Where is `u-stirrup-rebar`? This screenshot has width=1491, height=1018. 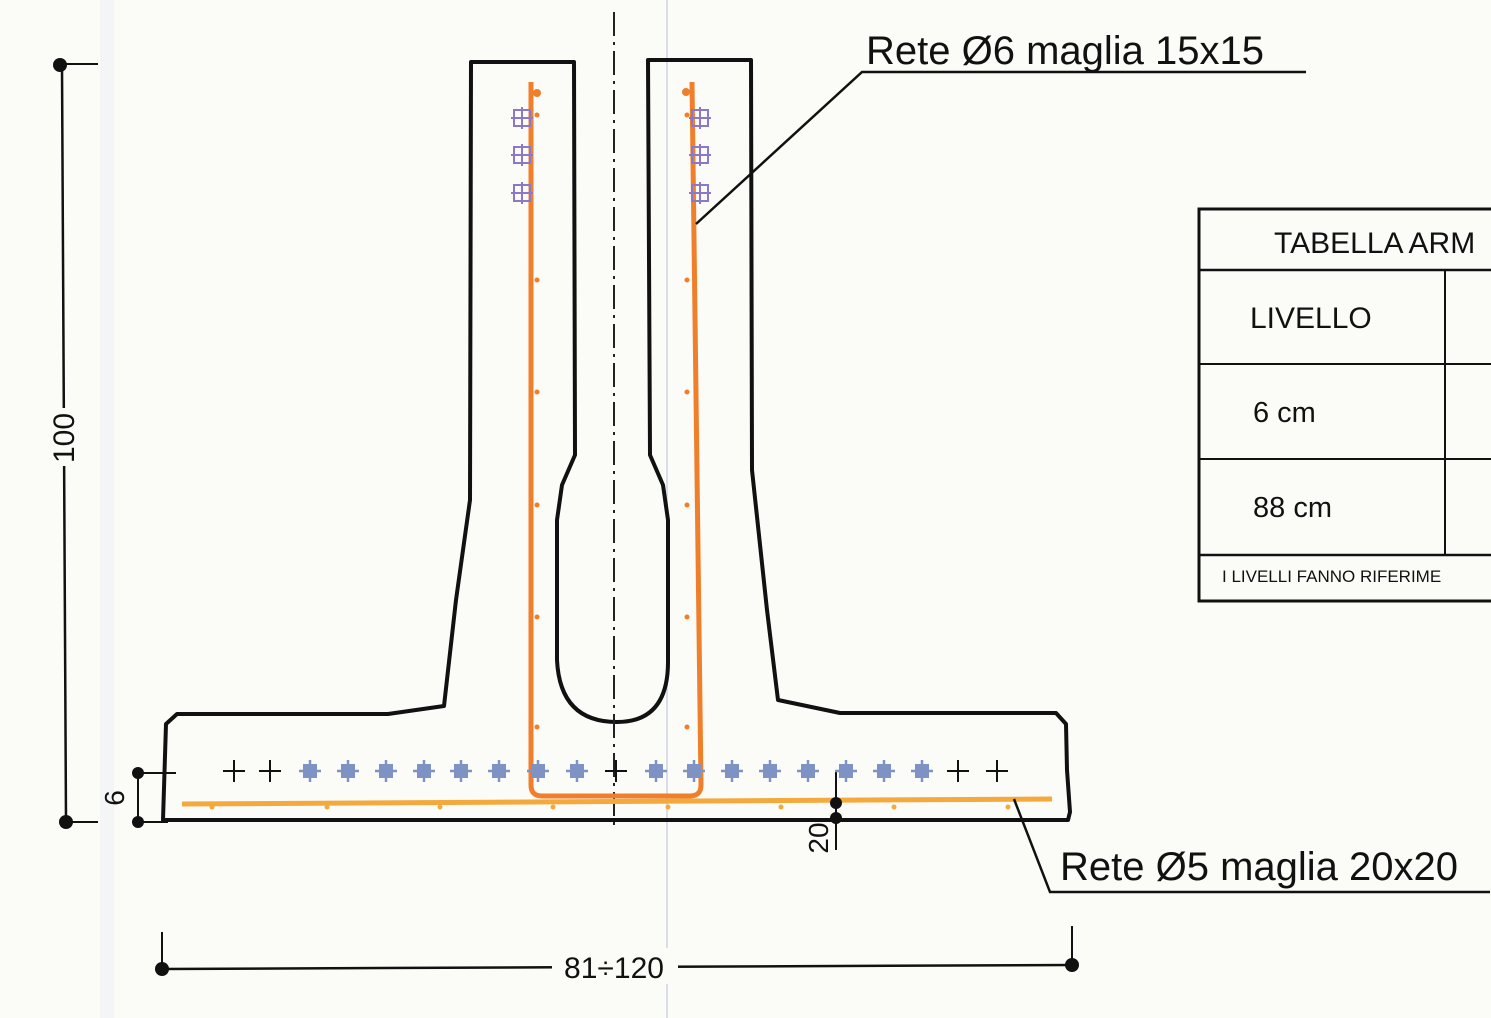
u-stirrup-rebar is located at coordinates (616, 440).